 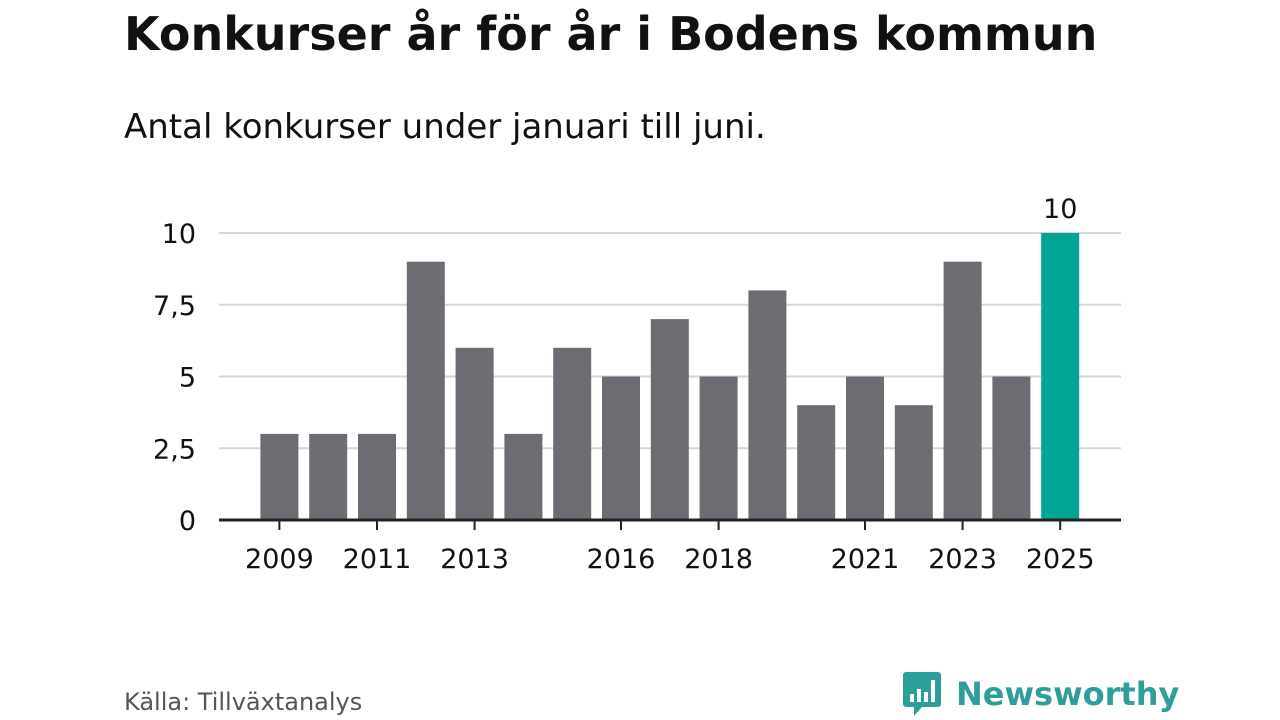 I want to click on data-label-2025: 10, so click(x=1060, y=209).